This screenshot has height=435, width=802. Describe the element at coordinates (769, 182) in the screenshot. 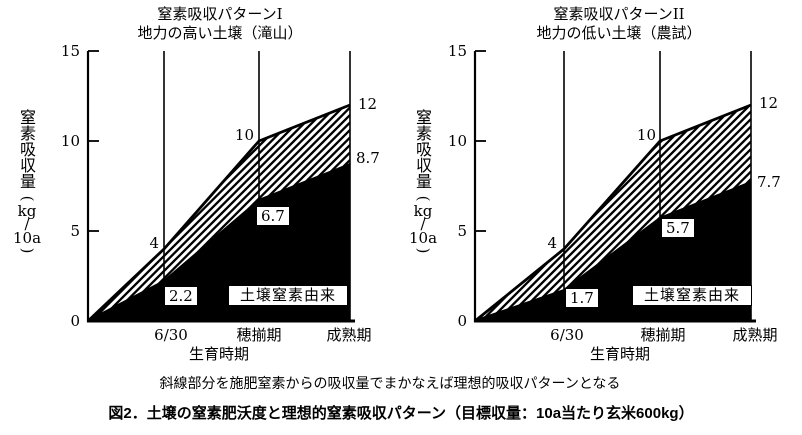

I see `value-label-soil: 7.7` at that location.